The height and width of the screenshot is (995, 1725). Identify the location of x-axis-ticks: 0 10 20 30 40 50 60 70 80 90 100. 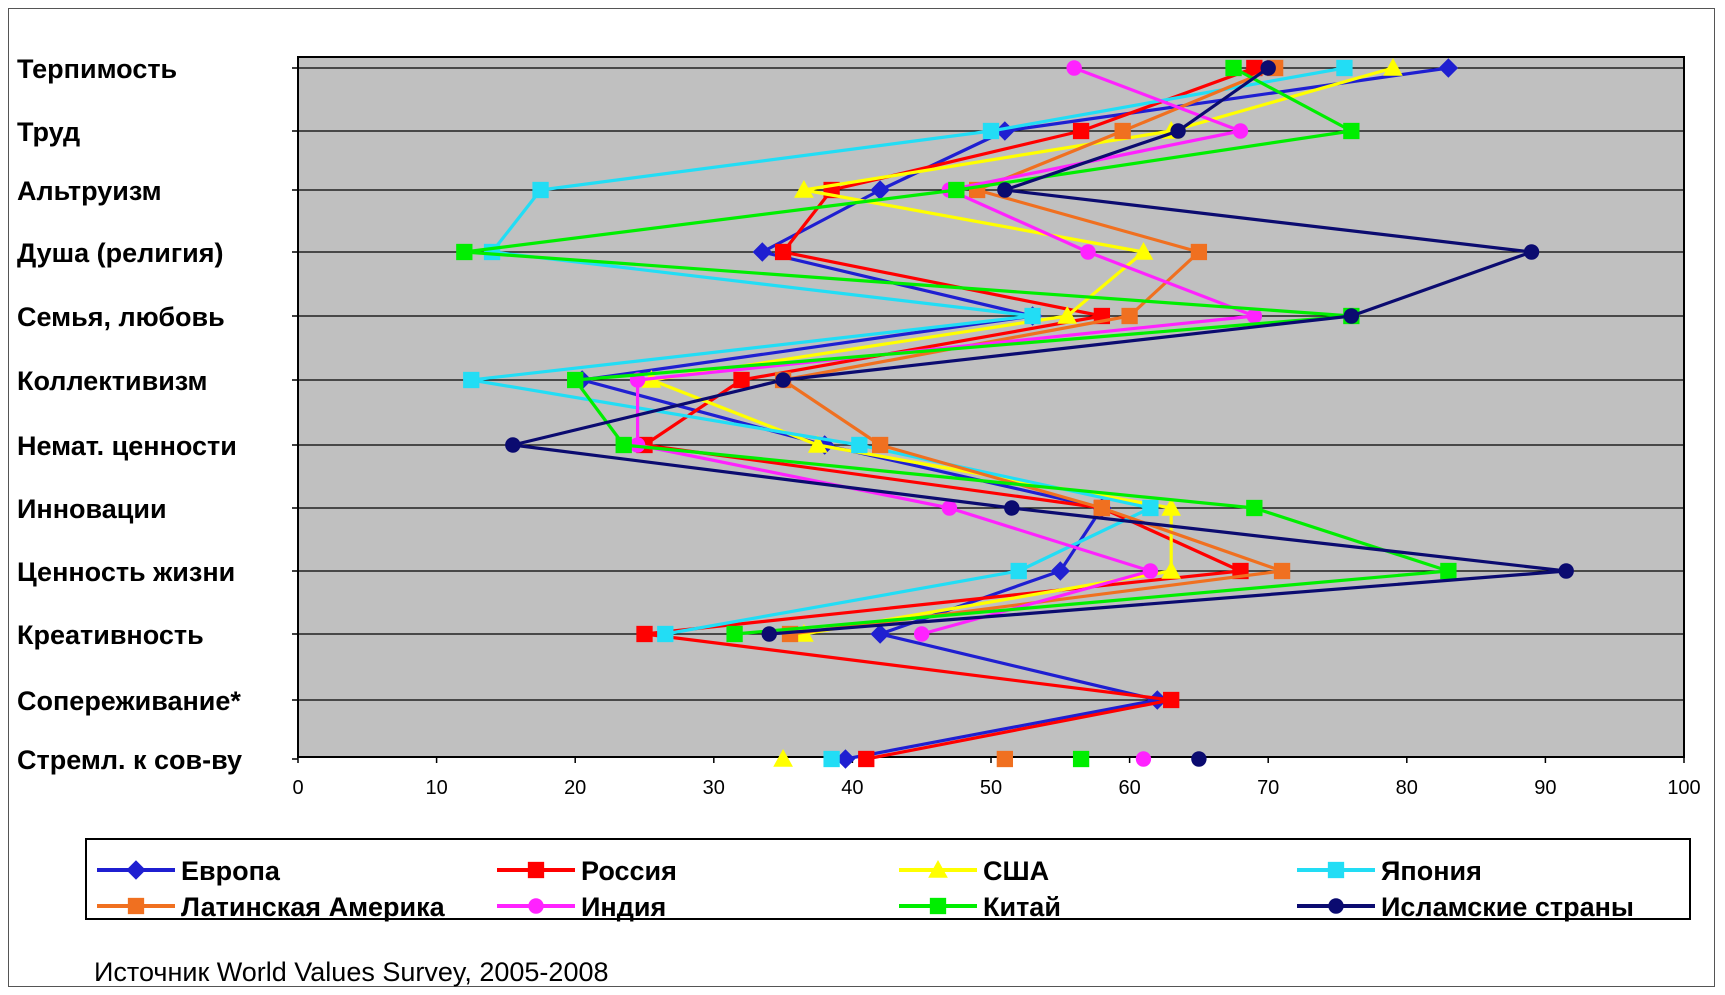
(996, 778).